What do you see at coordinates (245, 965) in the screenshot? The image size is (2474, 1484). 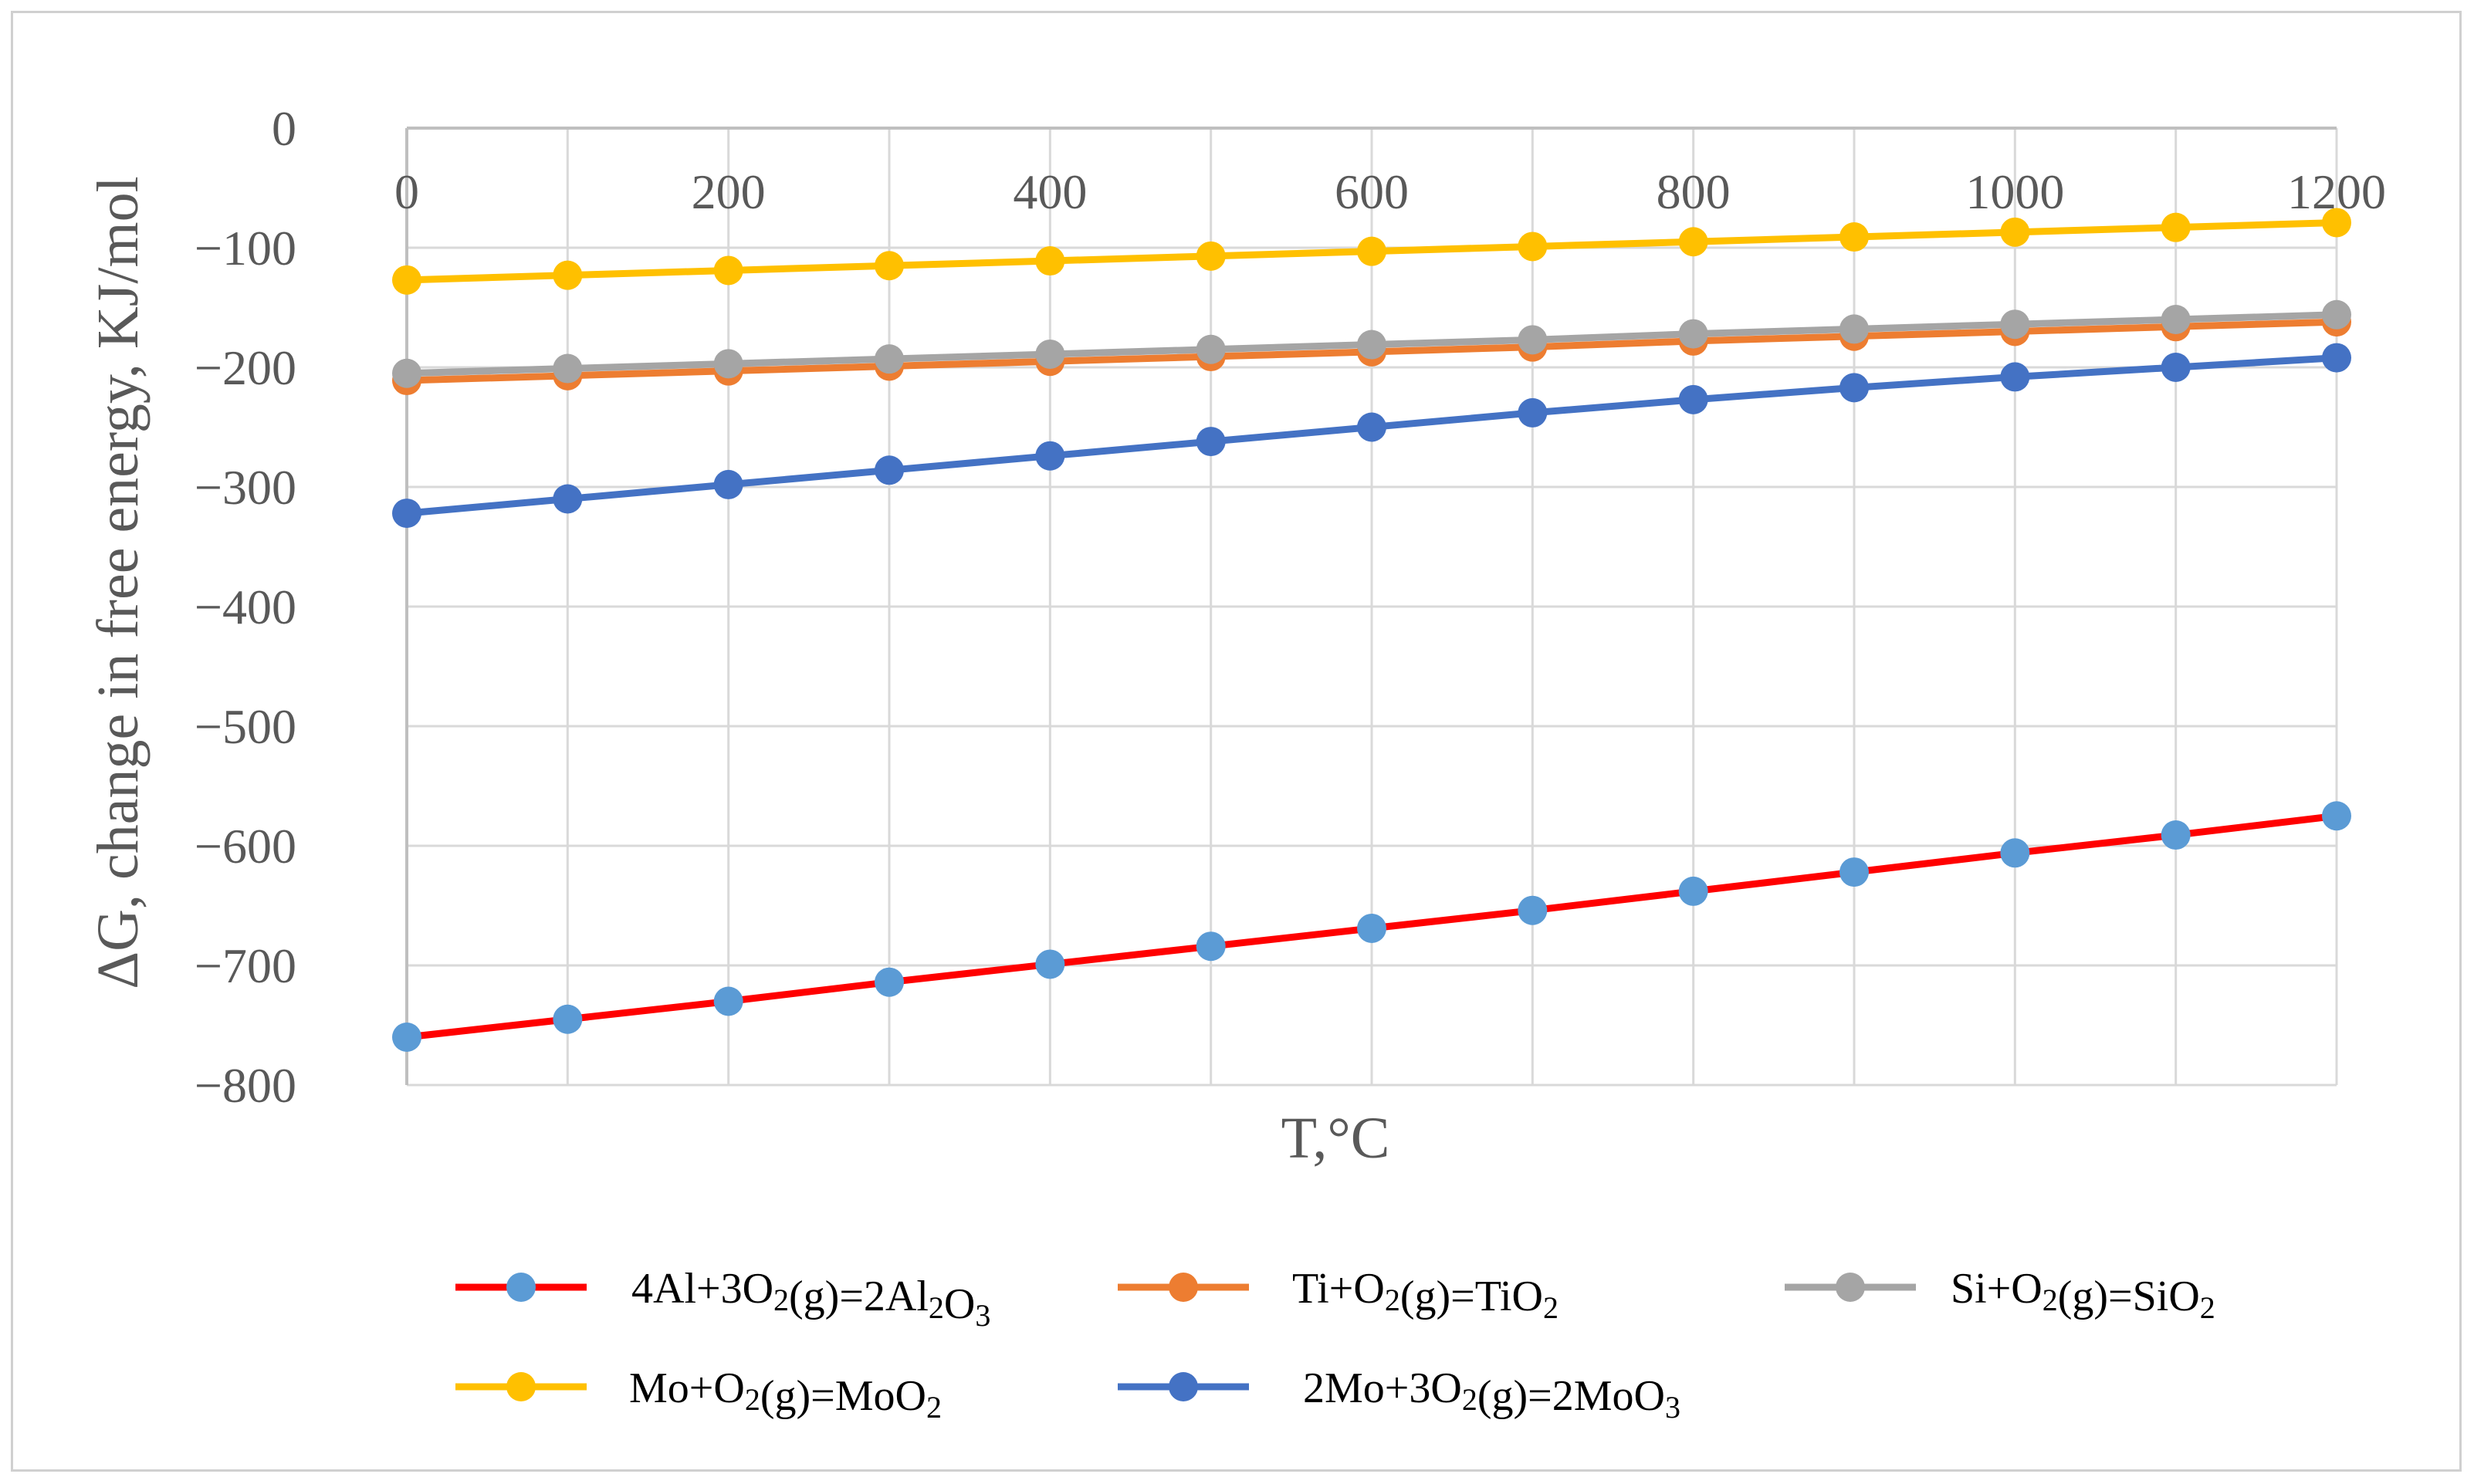 I see `y-tick-label: −700` at bounding box center [245, 965].